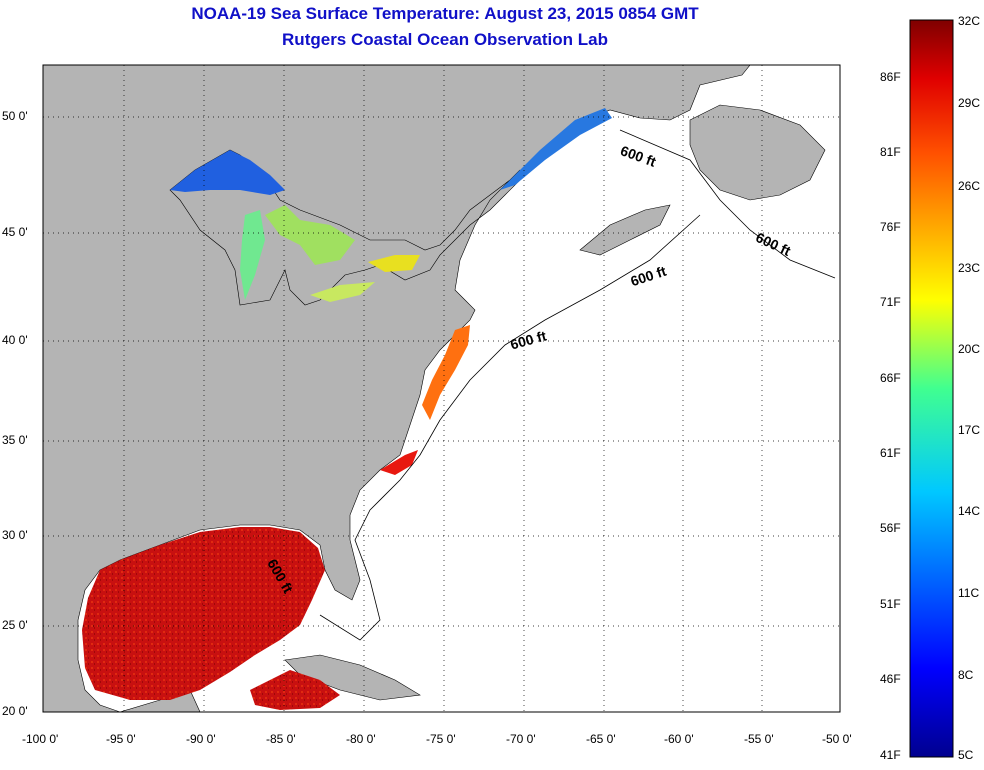 The image size is (984, 770). I want to click on cb-f-66: 66F, so click(890, 378).